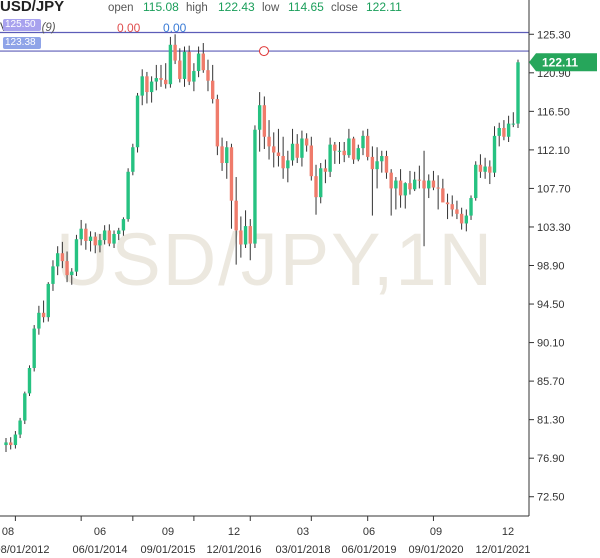  What do you see at coordinates (551, 305) in the screenshot?
I see `y-tick-label: 94.50` at bounding box center [551, 305].